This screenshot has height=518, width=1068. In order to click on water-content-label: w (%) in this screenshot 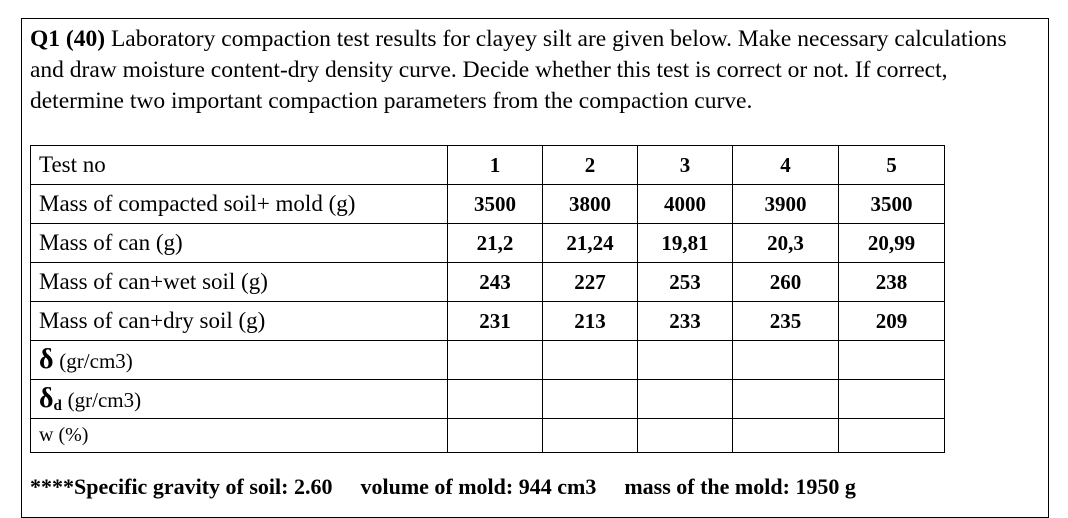, I will do `click(239, 435)`.